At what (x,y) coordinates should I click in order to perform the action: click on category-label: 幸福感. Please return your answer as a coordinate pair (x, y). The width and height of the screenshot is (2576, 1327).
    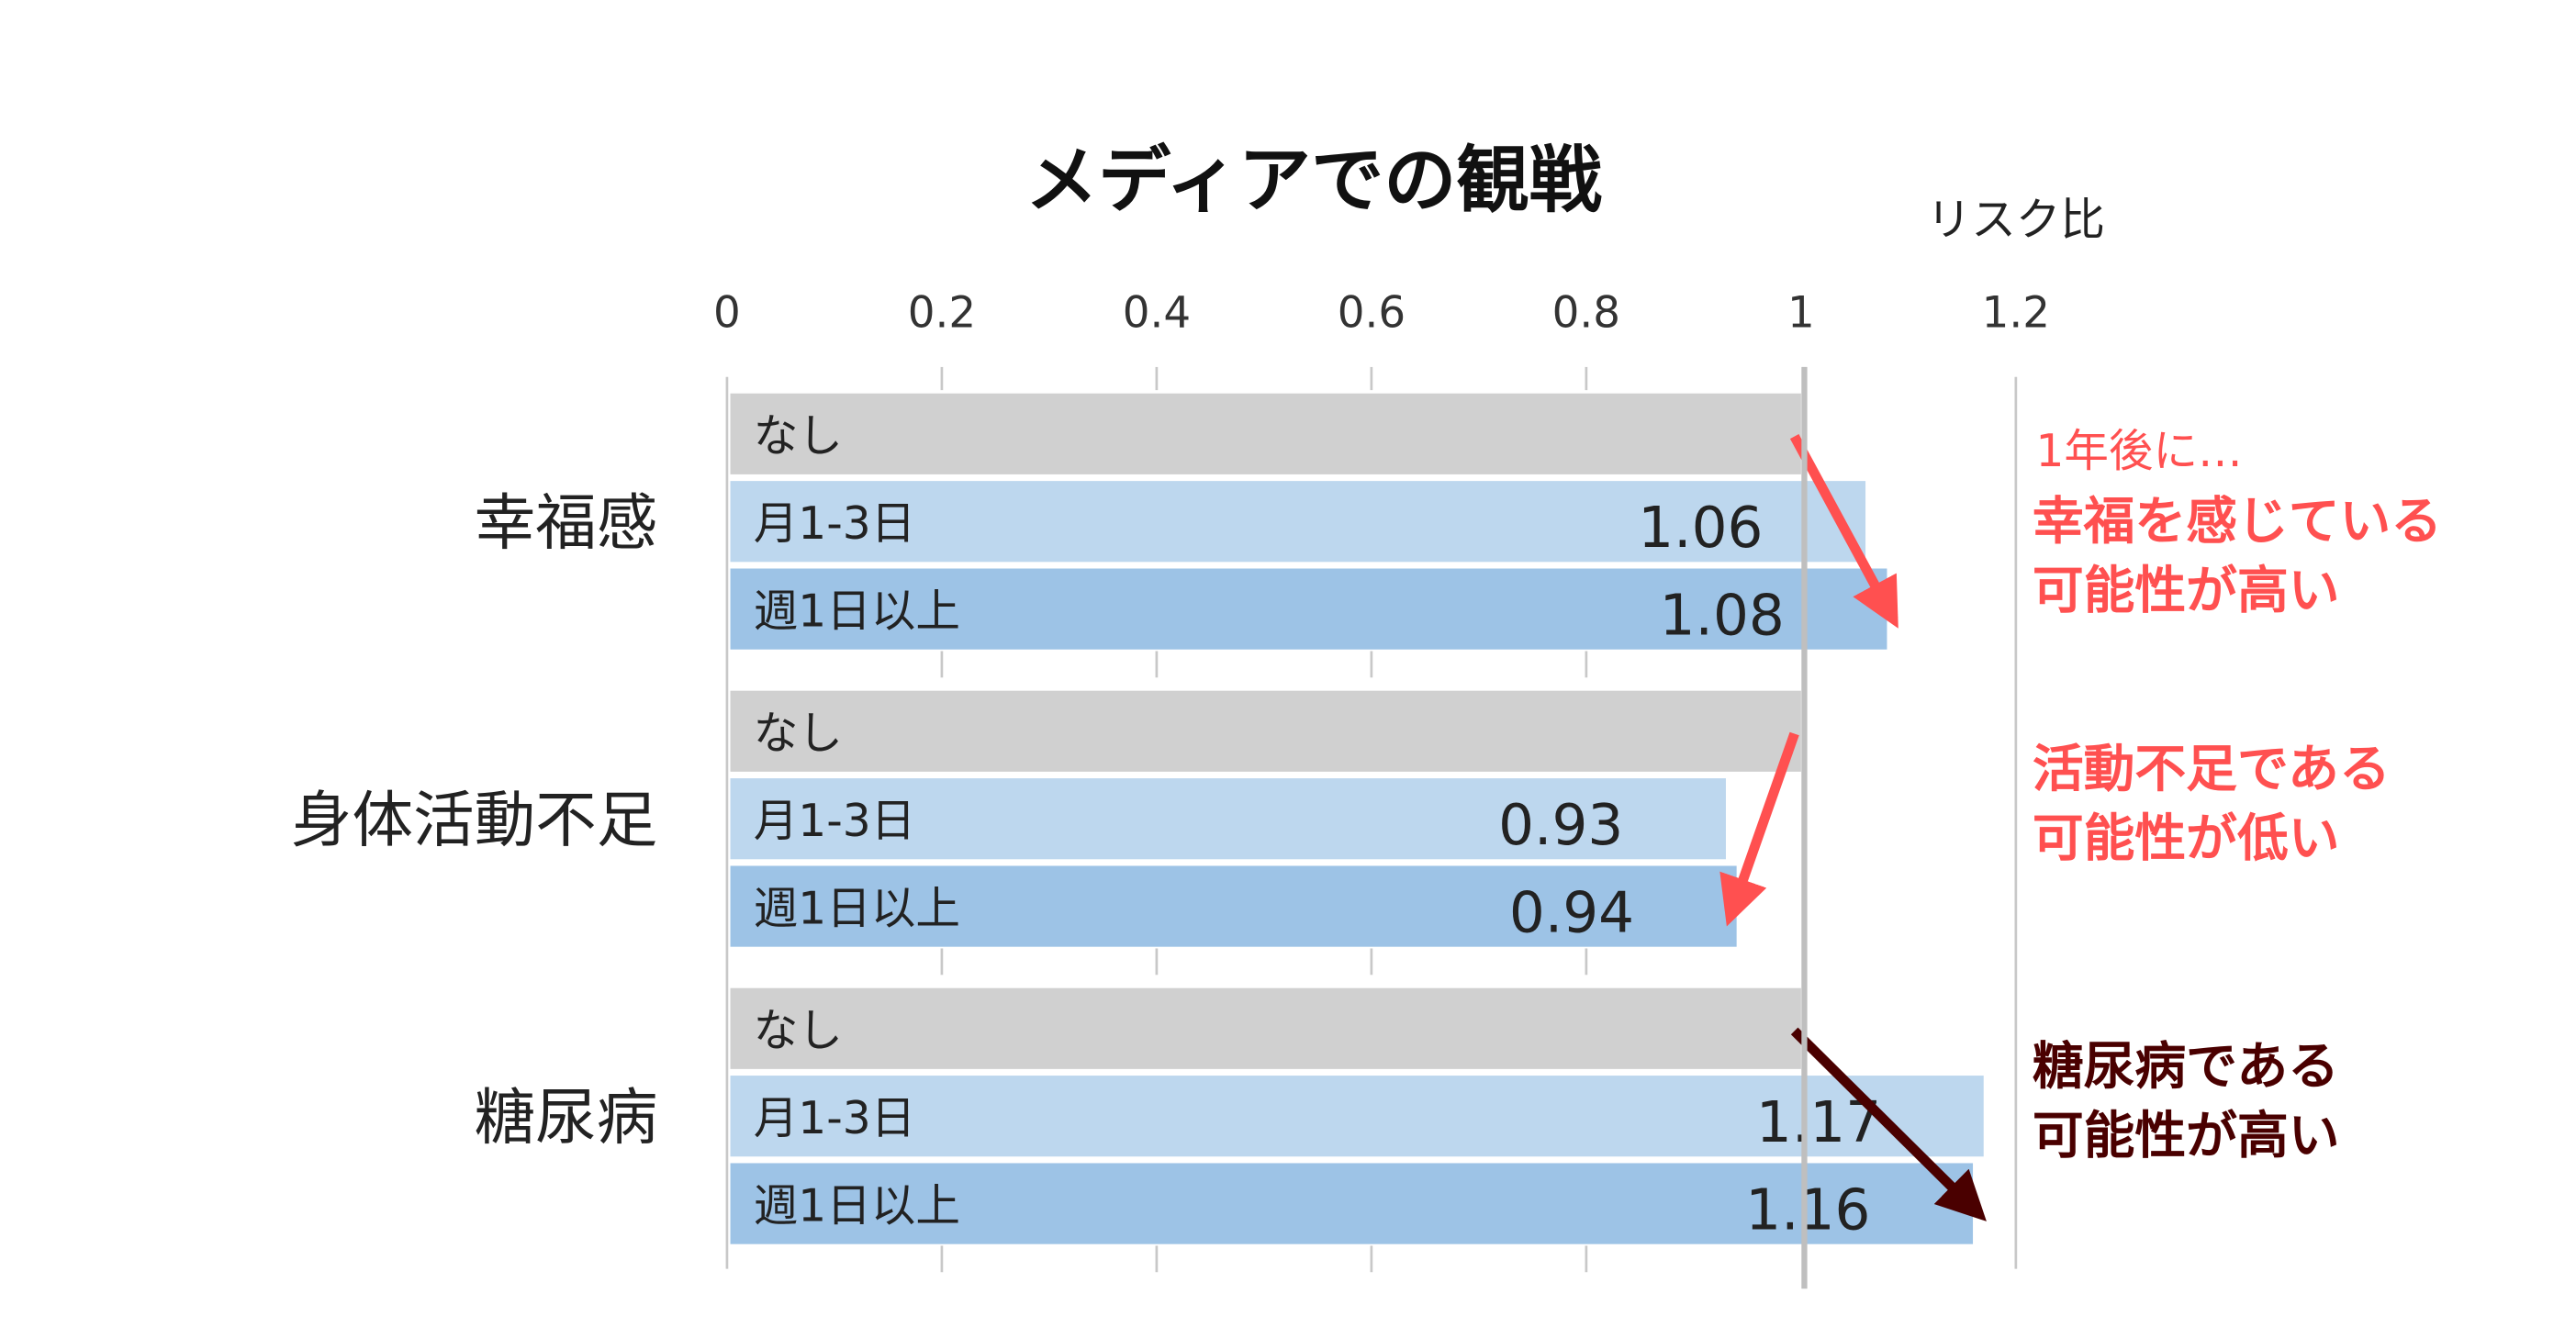
    Looking at the image, I should click on (566, 523).